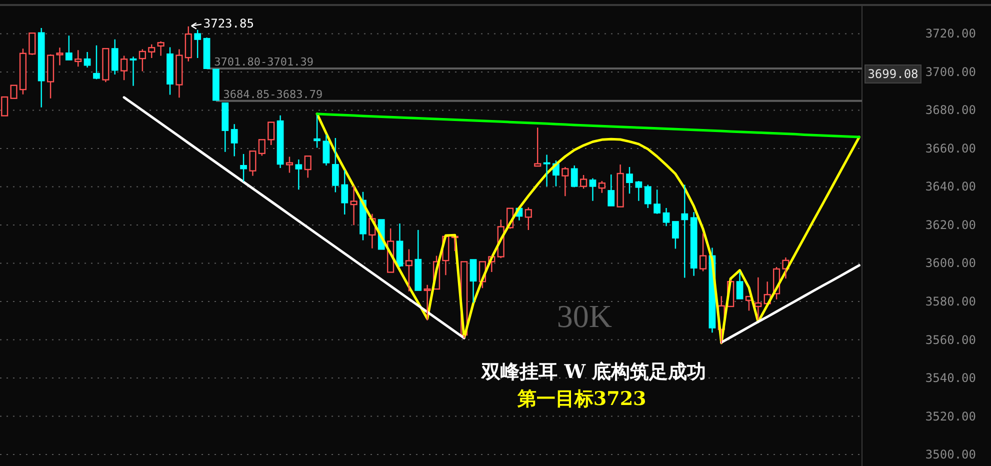 The width and height of the screenshot is (991, 466). Describe the element at coordinates (950, 148) in the screenshot. I see `y-tick-label: 3660.00` at that location.